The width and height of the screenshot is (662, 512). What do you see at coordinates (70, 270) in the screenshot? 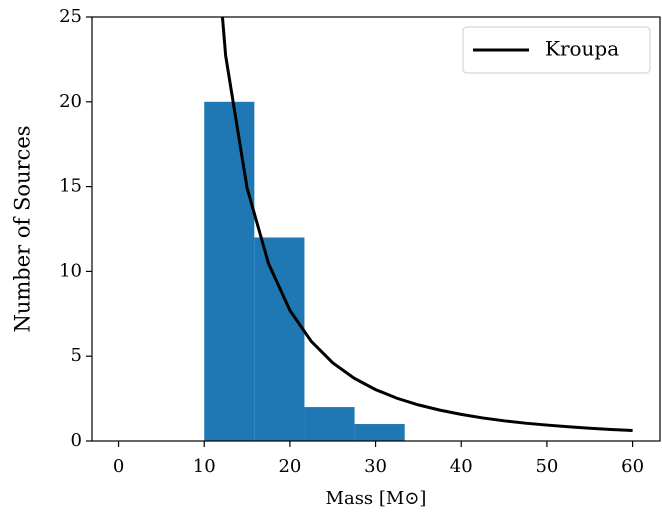
I see `y-tick-label: 10` at bounding box center [70, 270].